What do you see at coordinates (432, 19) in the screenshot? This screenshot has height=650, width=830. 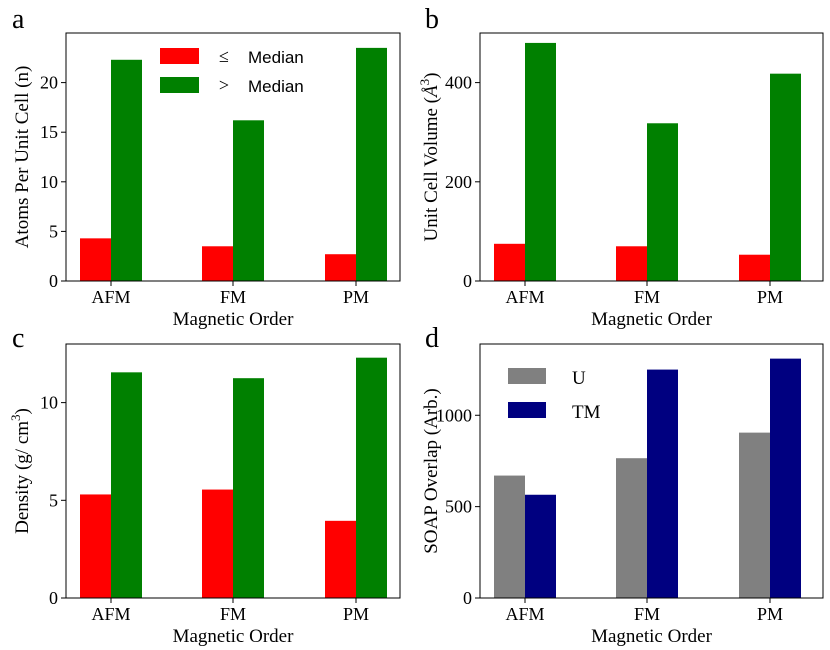 I see `panel-label-b: b` at bounding box center [432, 19].